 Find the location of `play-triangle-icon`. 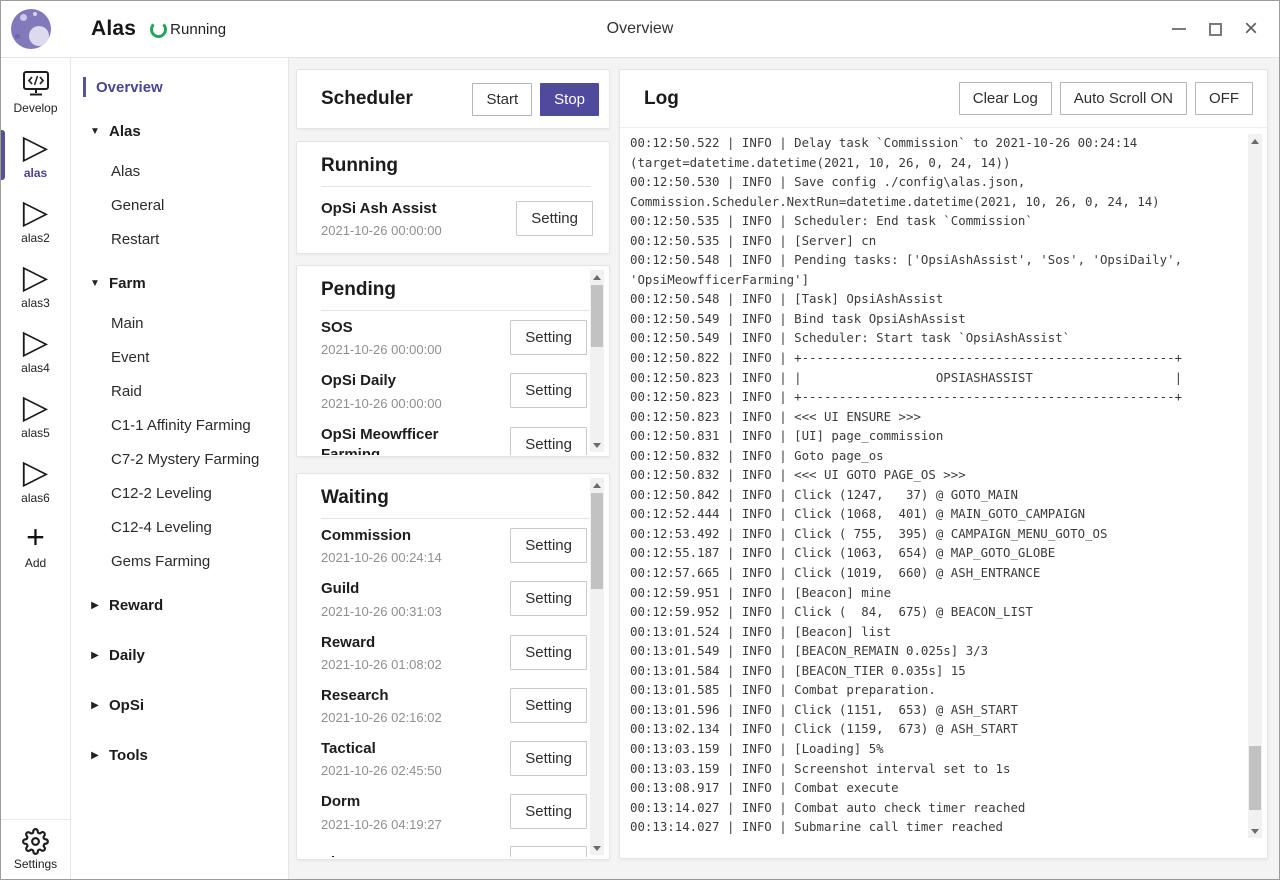

play-triangle-icon is located at coordinates (35, 277).